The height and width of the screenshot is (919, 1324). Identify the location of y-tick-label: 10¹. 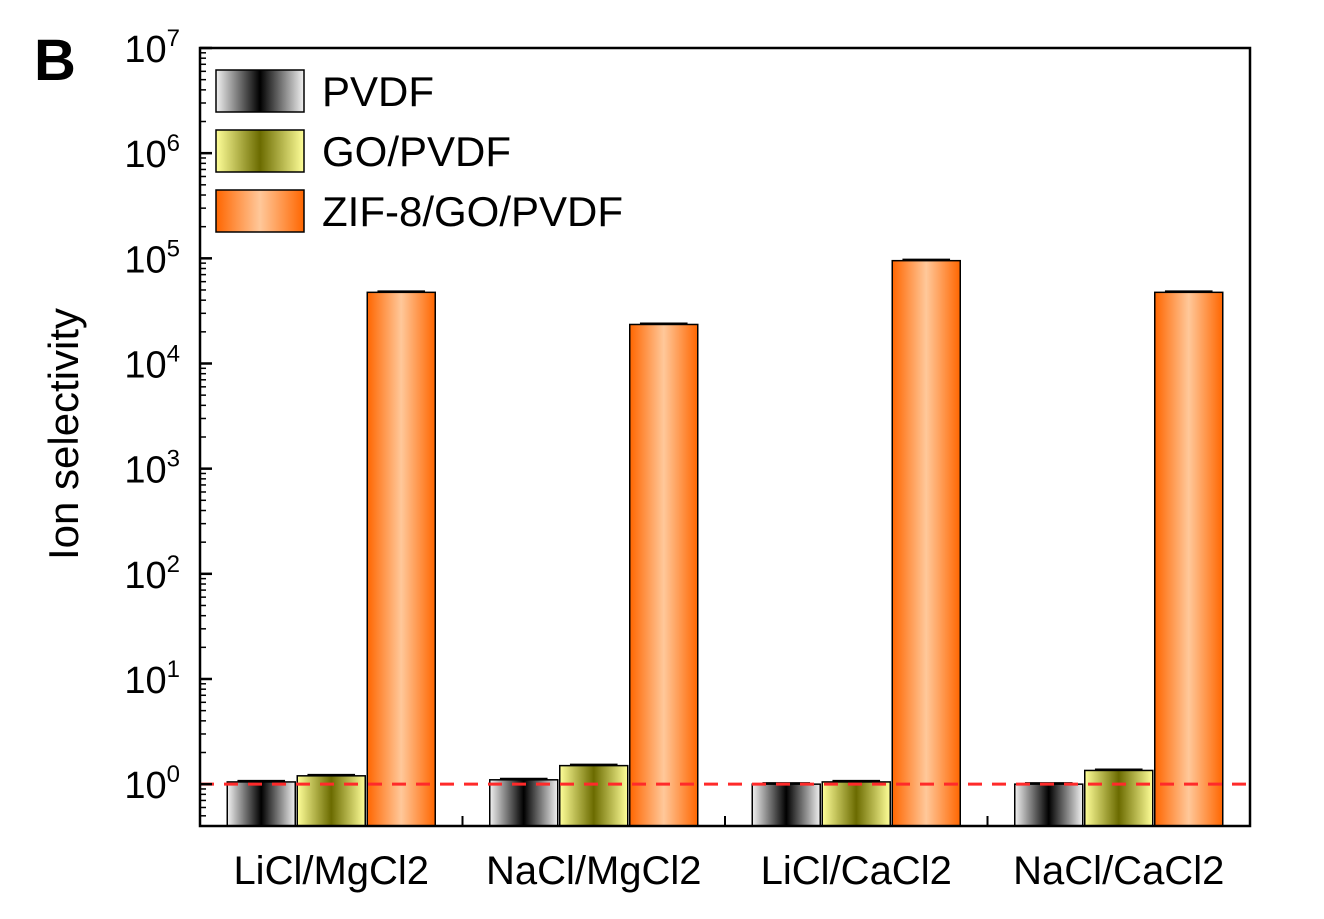
(152, 679).